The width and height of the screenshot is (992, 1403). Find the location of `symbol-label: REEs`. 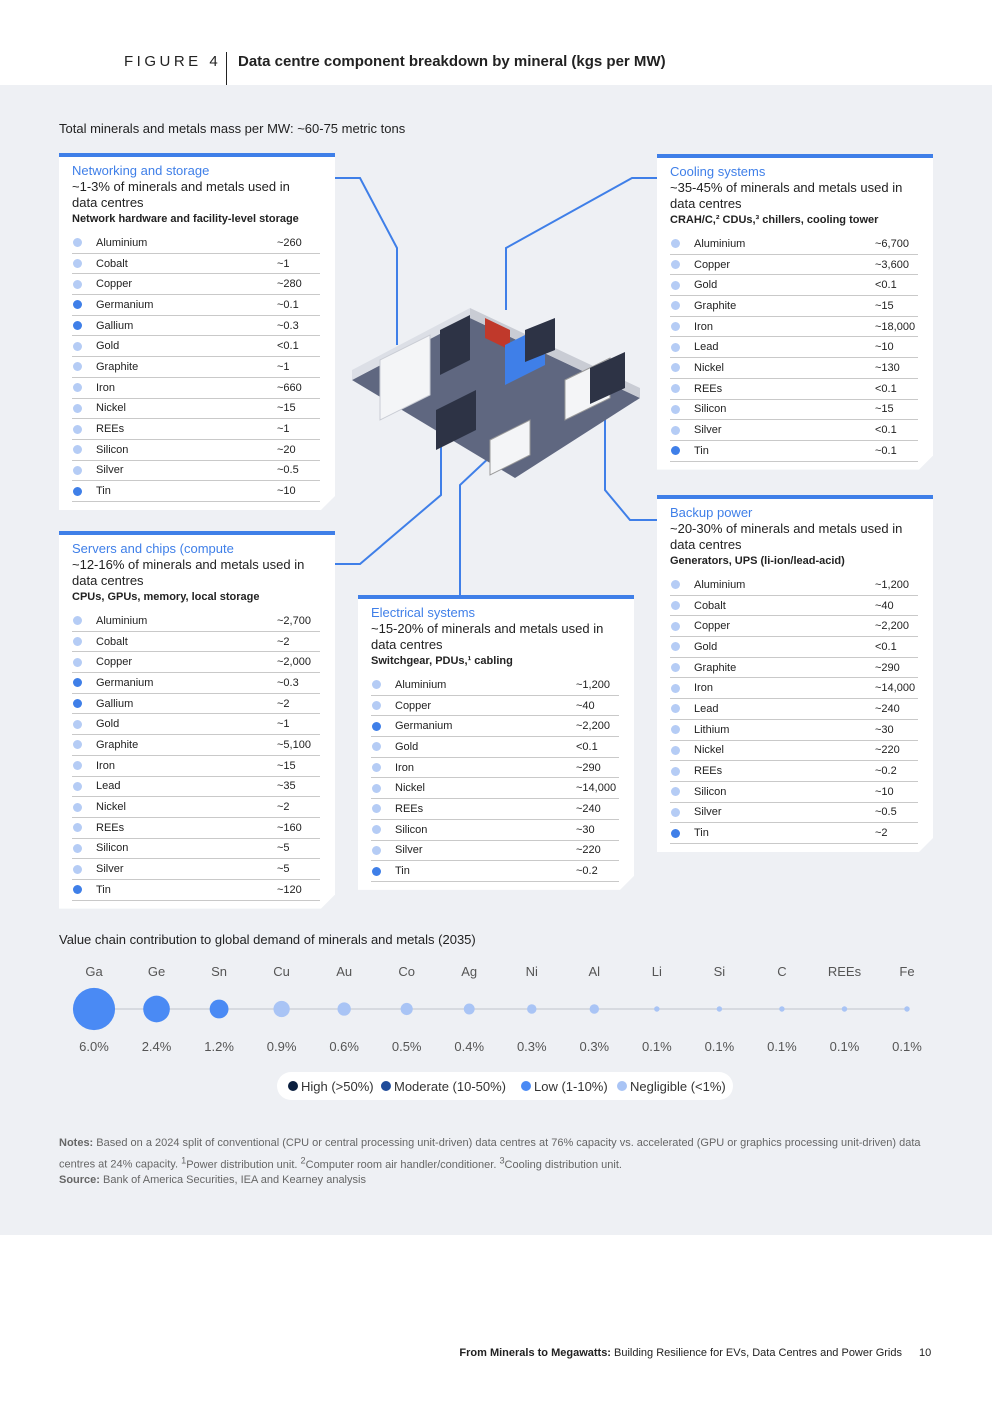

symbol-label: REEs is located at coordinates (845, 971).